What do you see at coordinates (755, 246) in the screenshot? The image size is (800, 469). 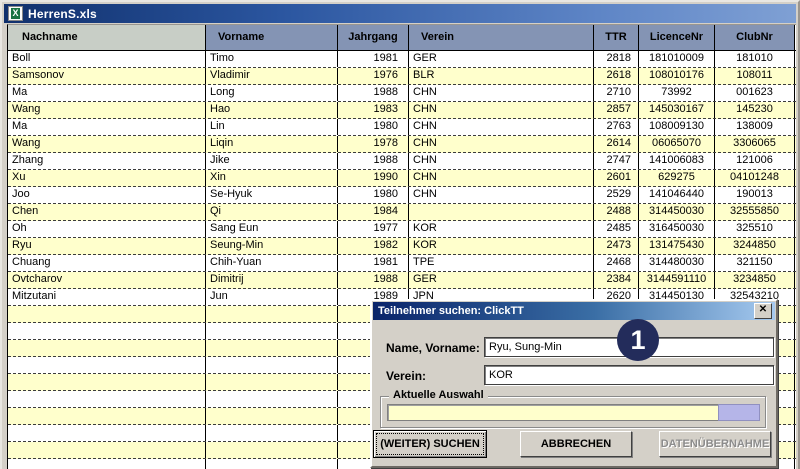 I see `cell: 3244850` at bounding box center [755, 246].